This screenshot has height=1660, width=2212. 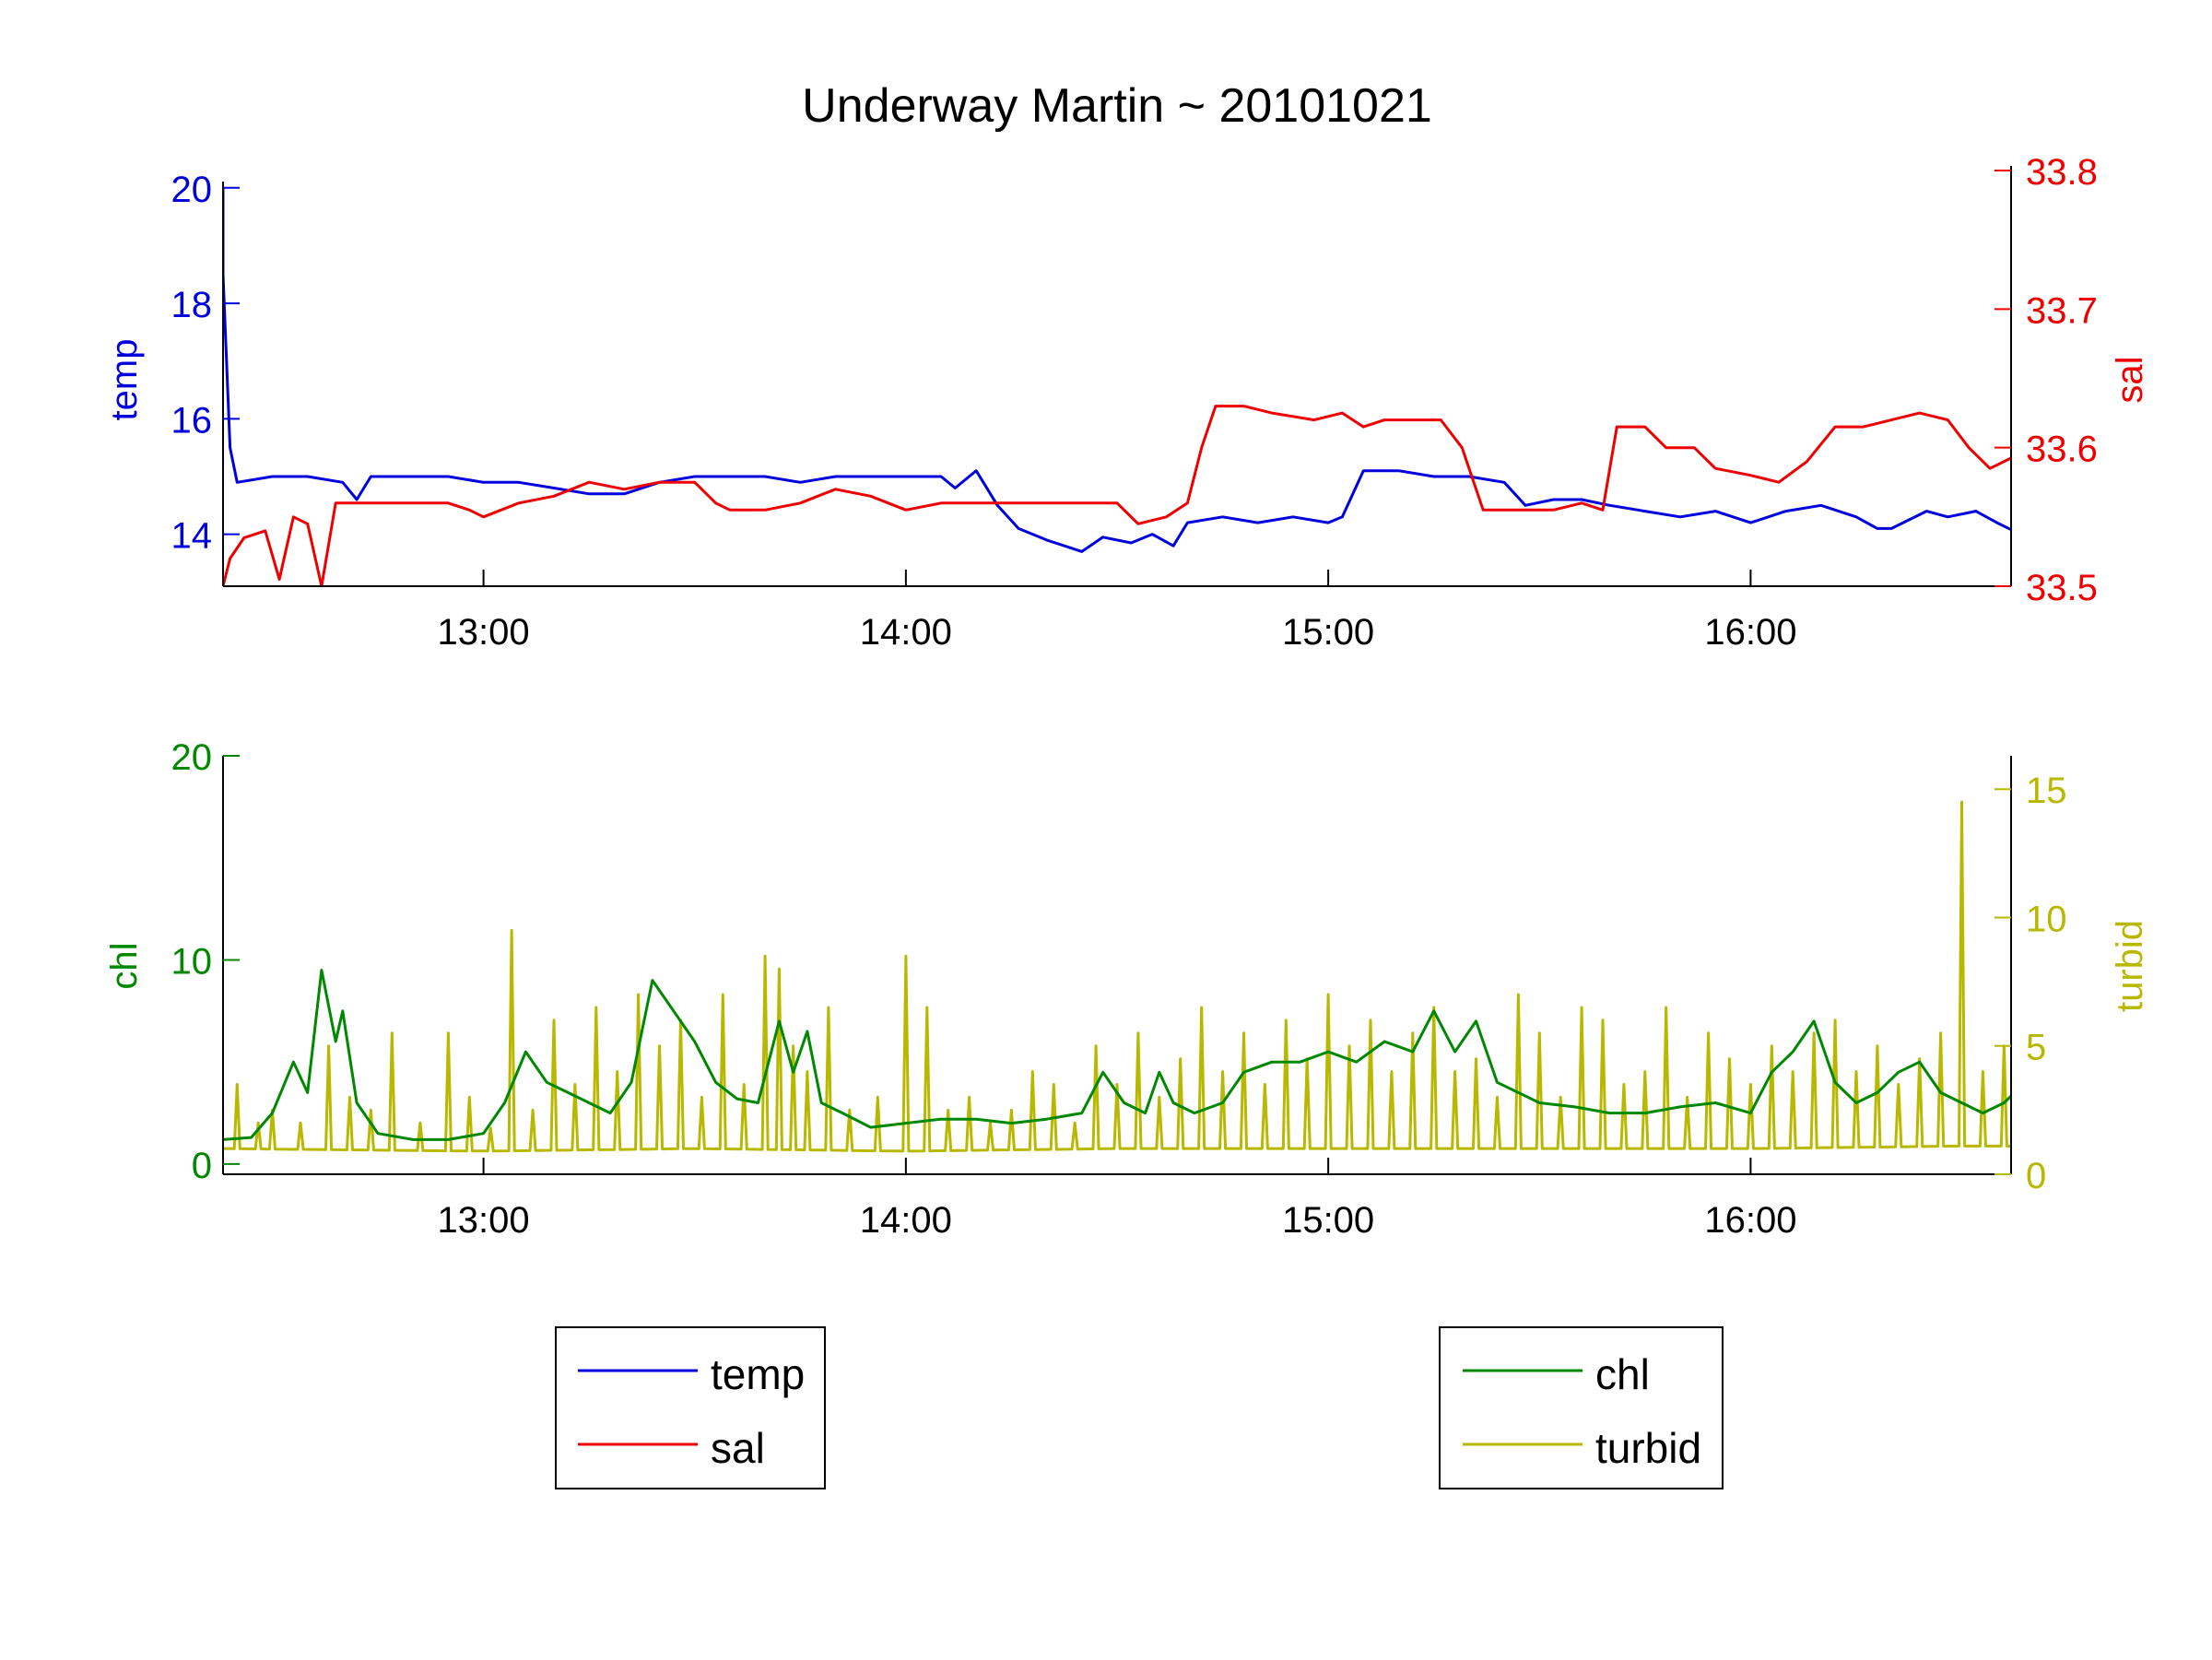 I want to click on right-tick-label: 33.7, so click(x=2062, y=310).